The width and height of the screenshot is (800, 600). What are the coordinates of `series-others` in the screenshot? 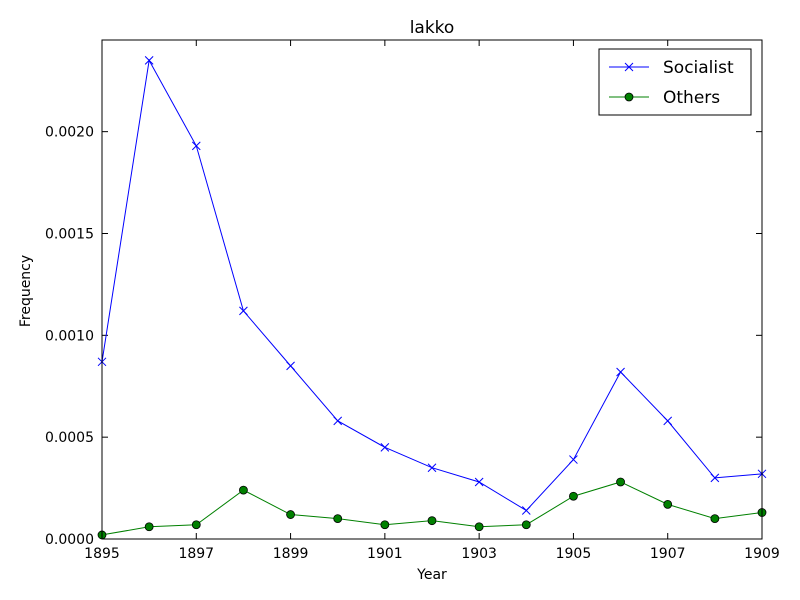 It's located at (432, 508).